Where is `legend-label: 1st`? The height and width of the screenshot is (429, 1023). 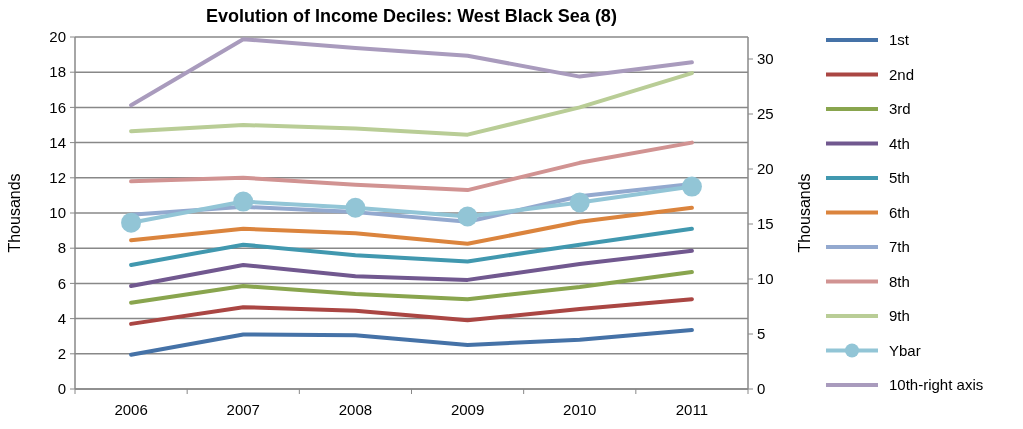 legend-label: 1st is located at coordinates (899, 40).